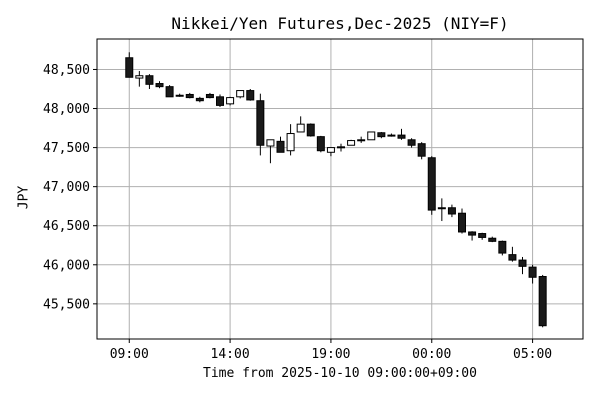  I want to click on x-tick-label: 00:00, so click(431, 354).